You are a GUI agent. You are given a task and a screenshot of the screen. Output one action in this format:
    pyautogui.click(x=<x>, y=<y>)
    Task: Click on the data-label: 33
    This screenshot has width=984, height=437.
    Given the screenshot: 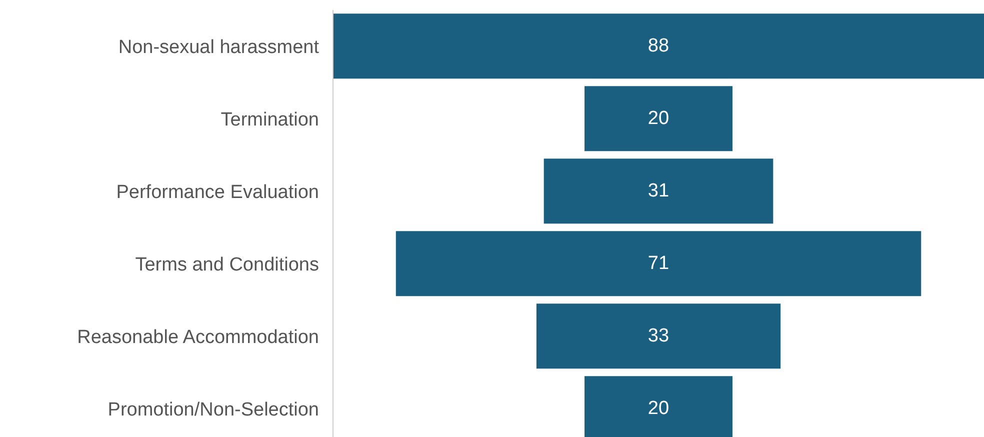 What is the action you would take?
    pyautogui.click(x=659, y=336)
    